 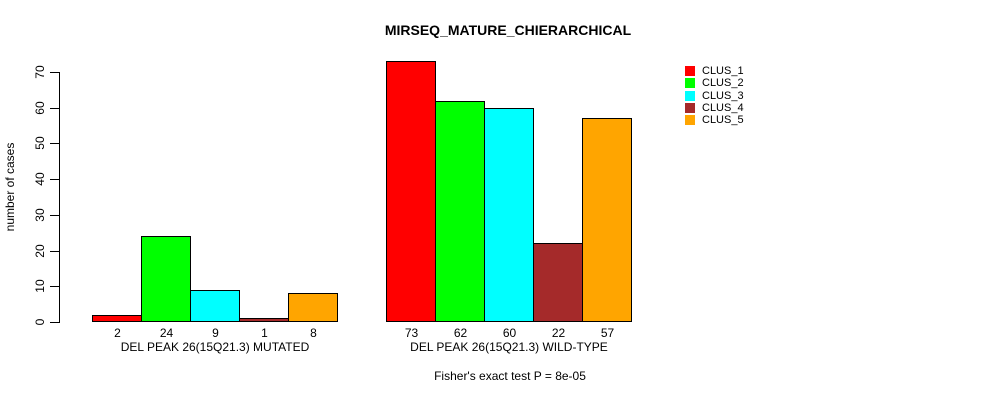 What do you see at coordinates (59, 197) in the screenshot?
I see `y-axis-line` at bounding box center [59, 197].